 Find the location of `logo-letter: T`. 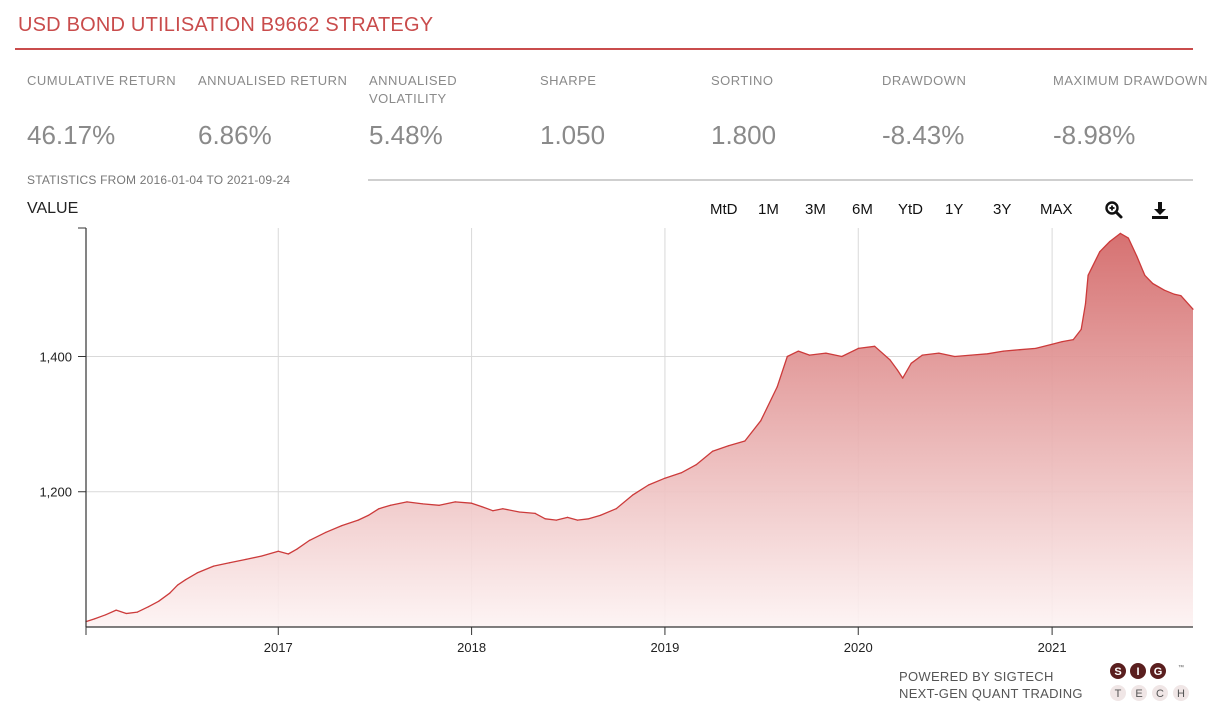

logo-letter: T is located at coordinates (1118, 694).